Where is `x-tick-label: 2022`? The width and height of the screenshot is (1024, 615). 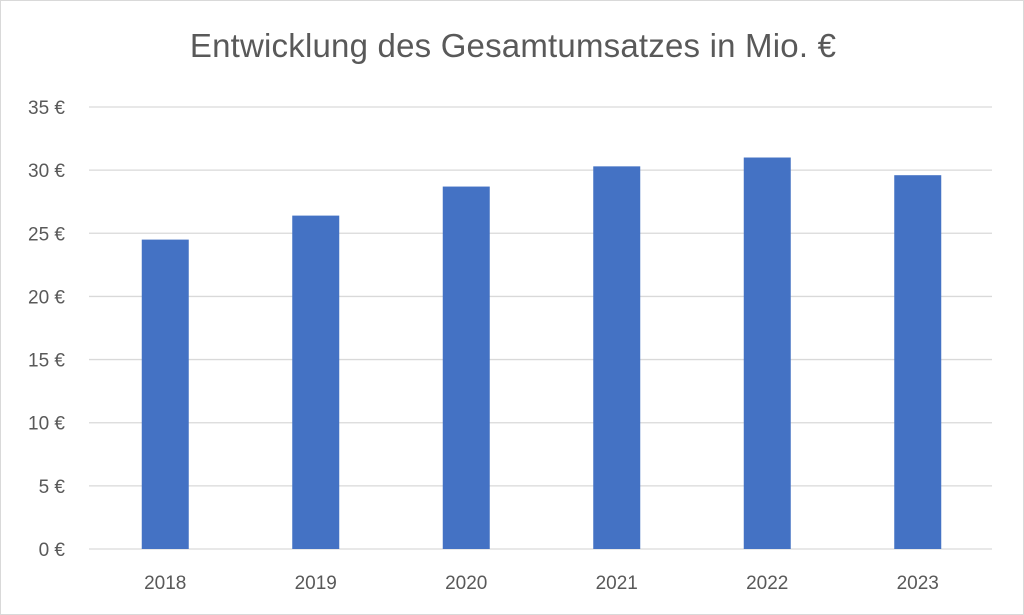 x-tick-label: 2022 is located at coordinates (767, 583).